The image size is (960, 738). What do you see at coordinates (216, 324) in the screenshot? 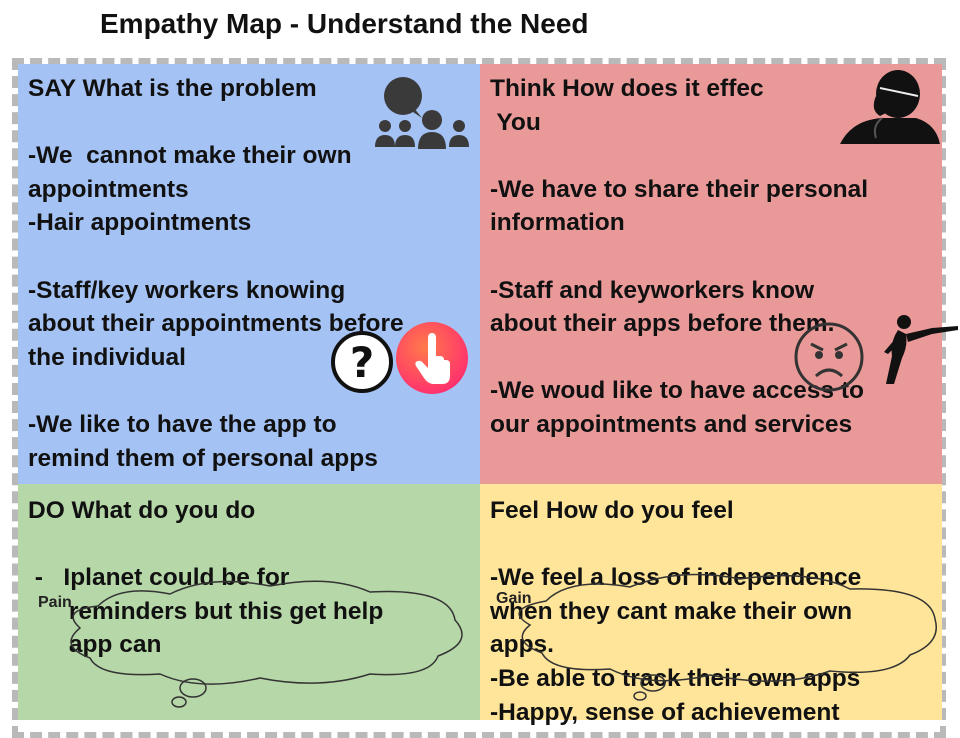
I see `say-line: about their appointments before` at bounding box center [216, 324].